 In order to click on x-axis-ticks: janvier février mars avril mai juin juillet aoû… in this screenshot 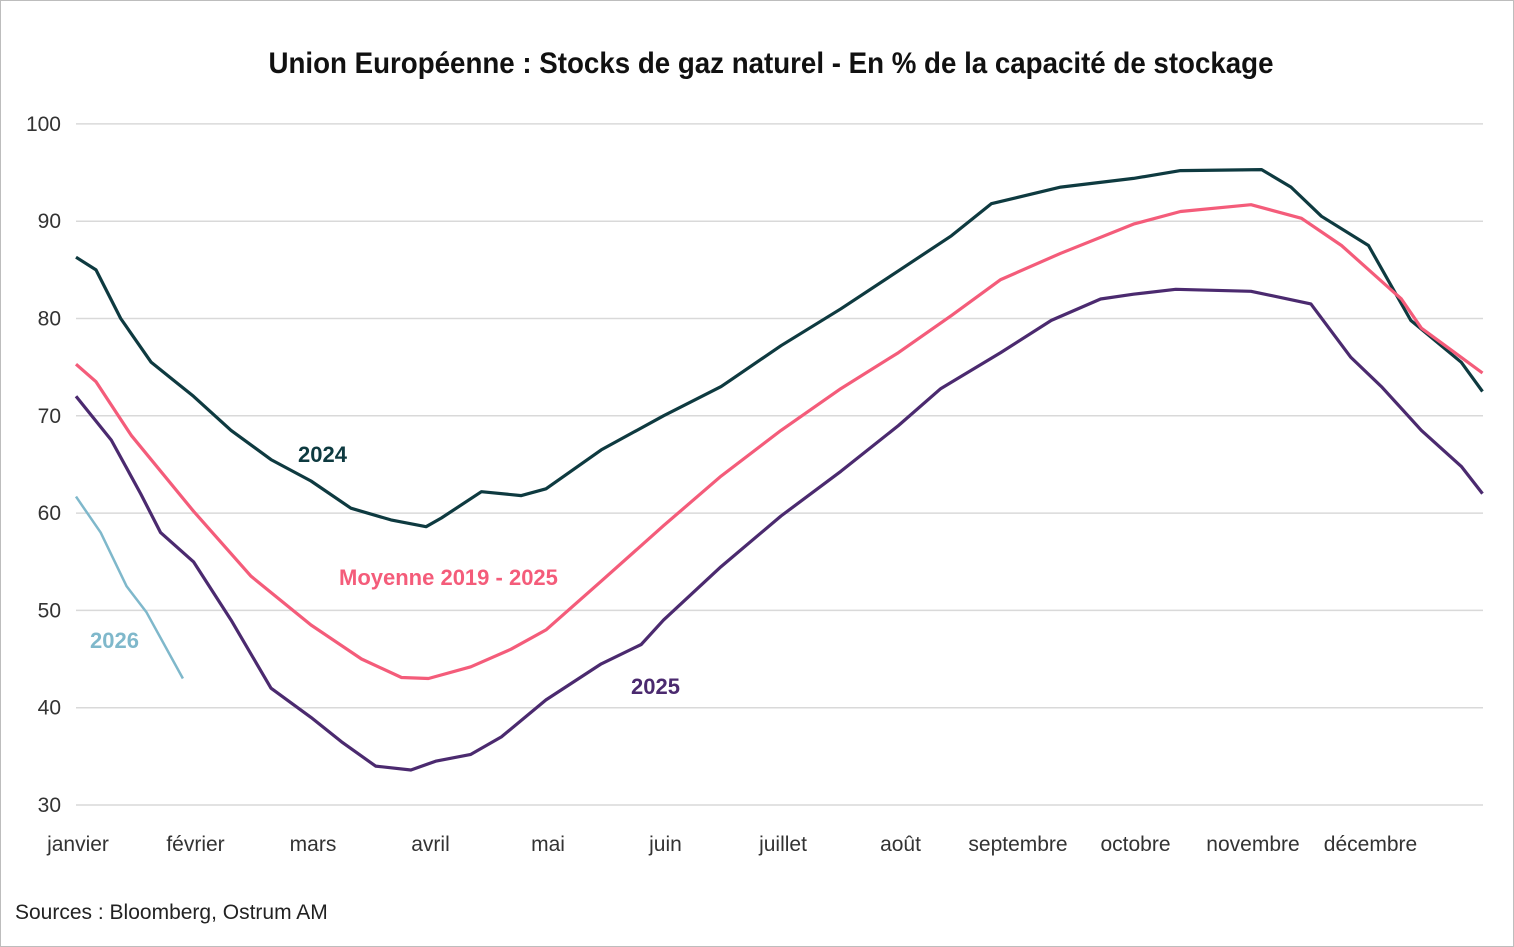, I will do `click(731, 844)`.